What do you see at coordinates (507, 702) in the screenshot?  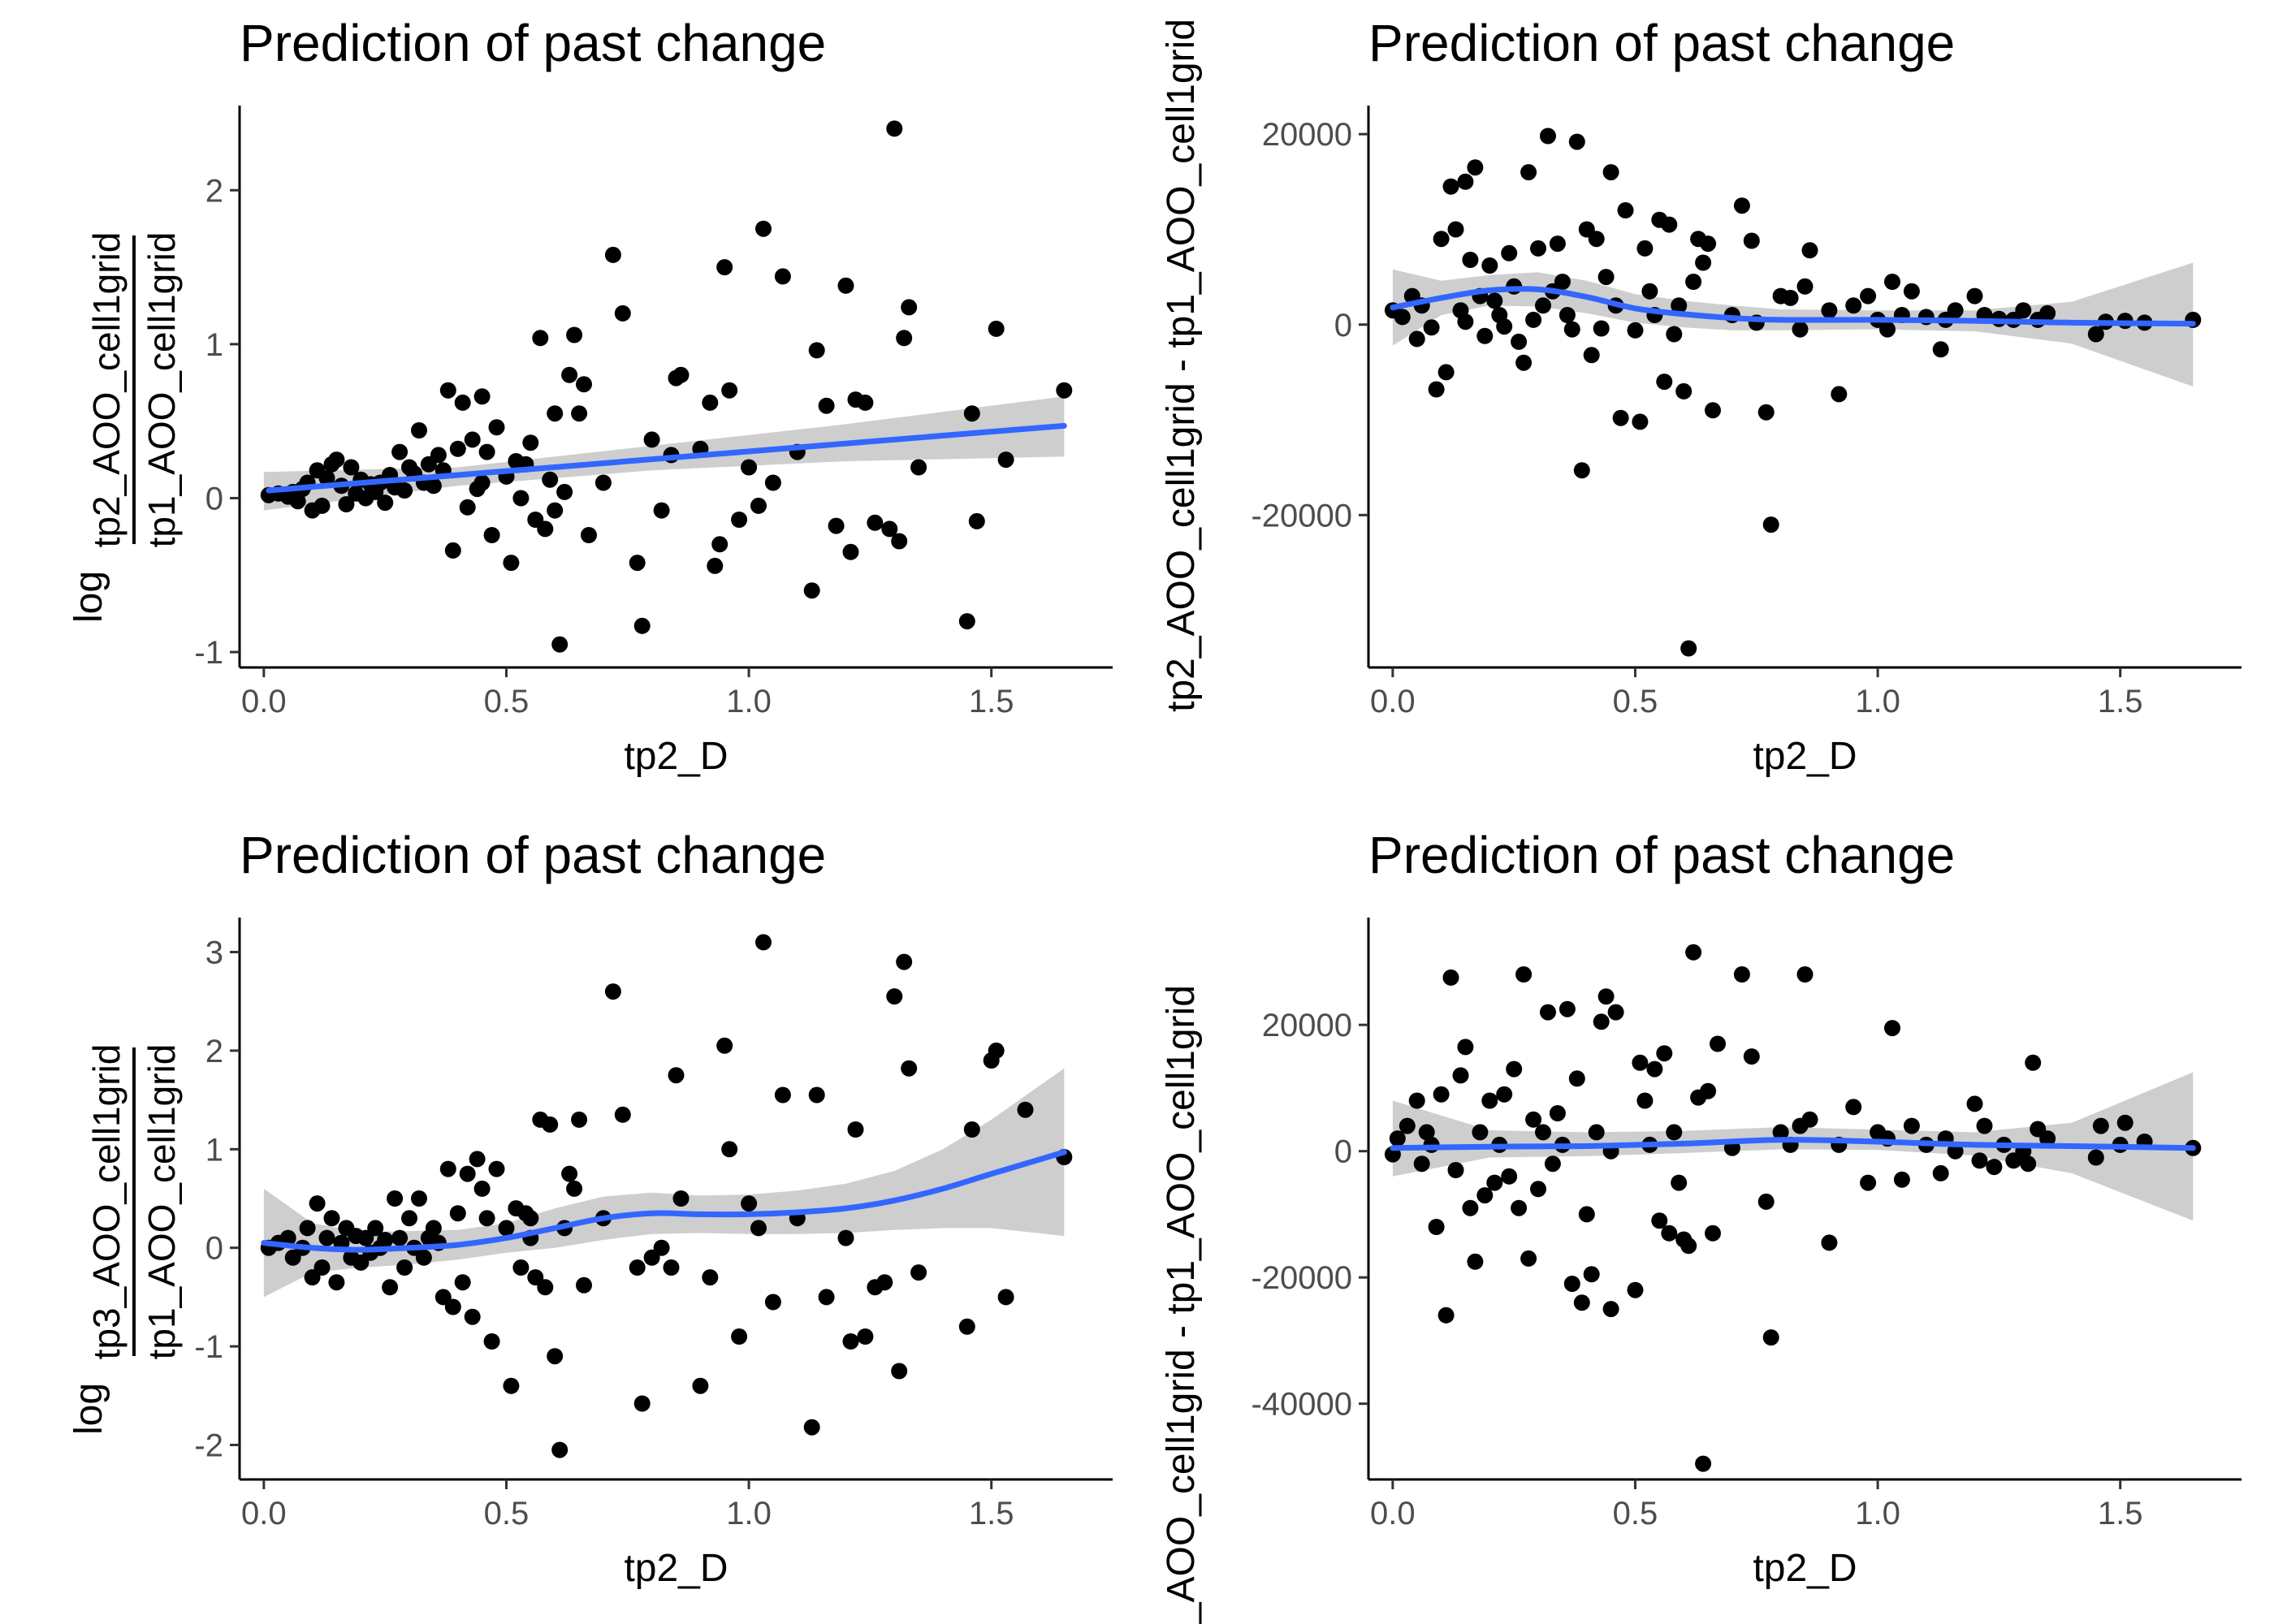 I see `x-tick-label: 0.5` at bounding box center [507, 702].